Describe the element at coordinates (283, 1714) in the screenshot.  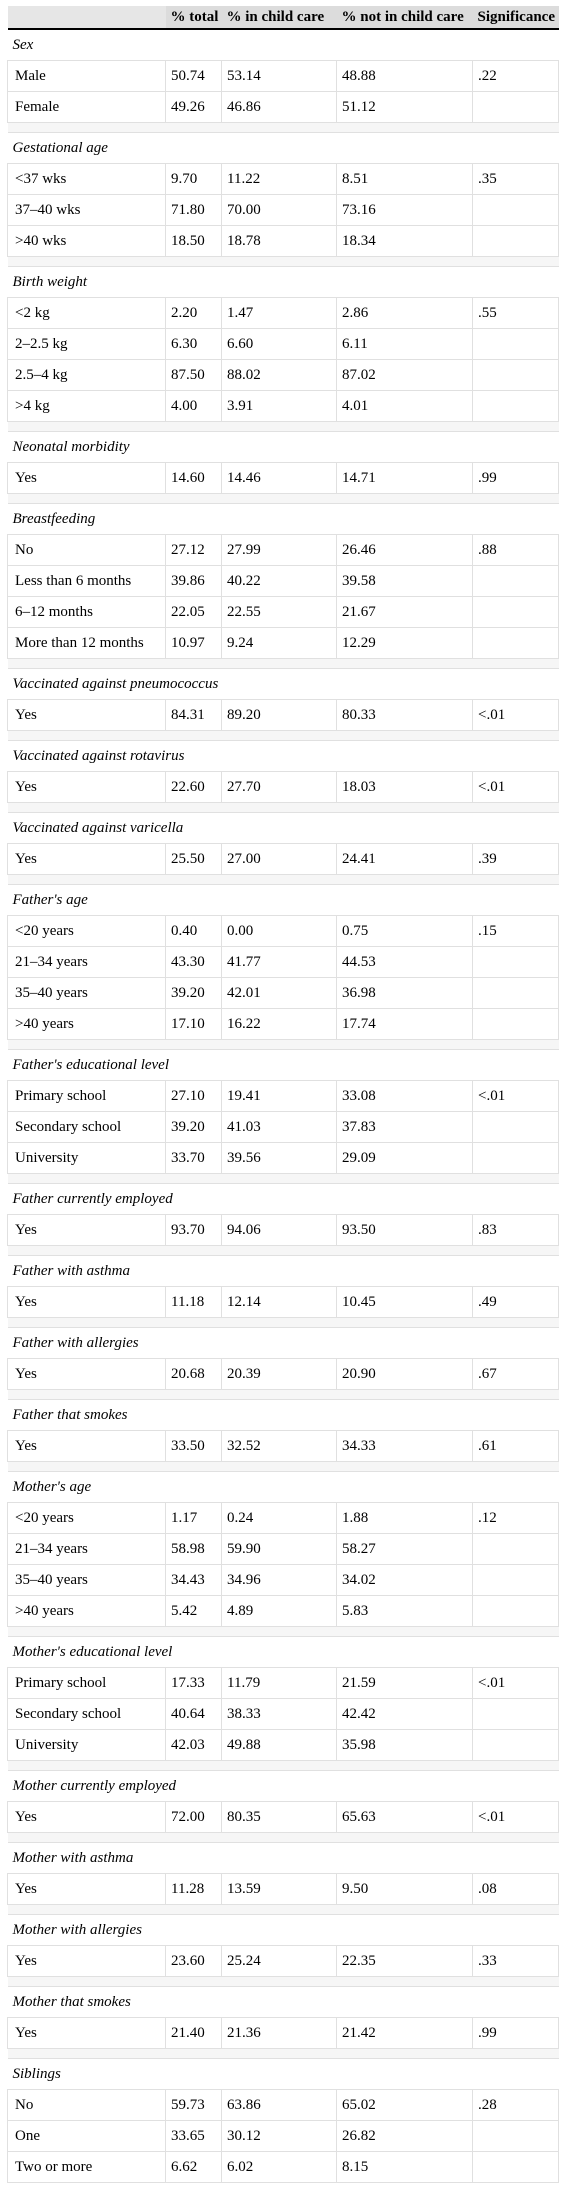
I see `table-row: Secondary school 40.64 38.33 42.42` at that location.